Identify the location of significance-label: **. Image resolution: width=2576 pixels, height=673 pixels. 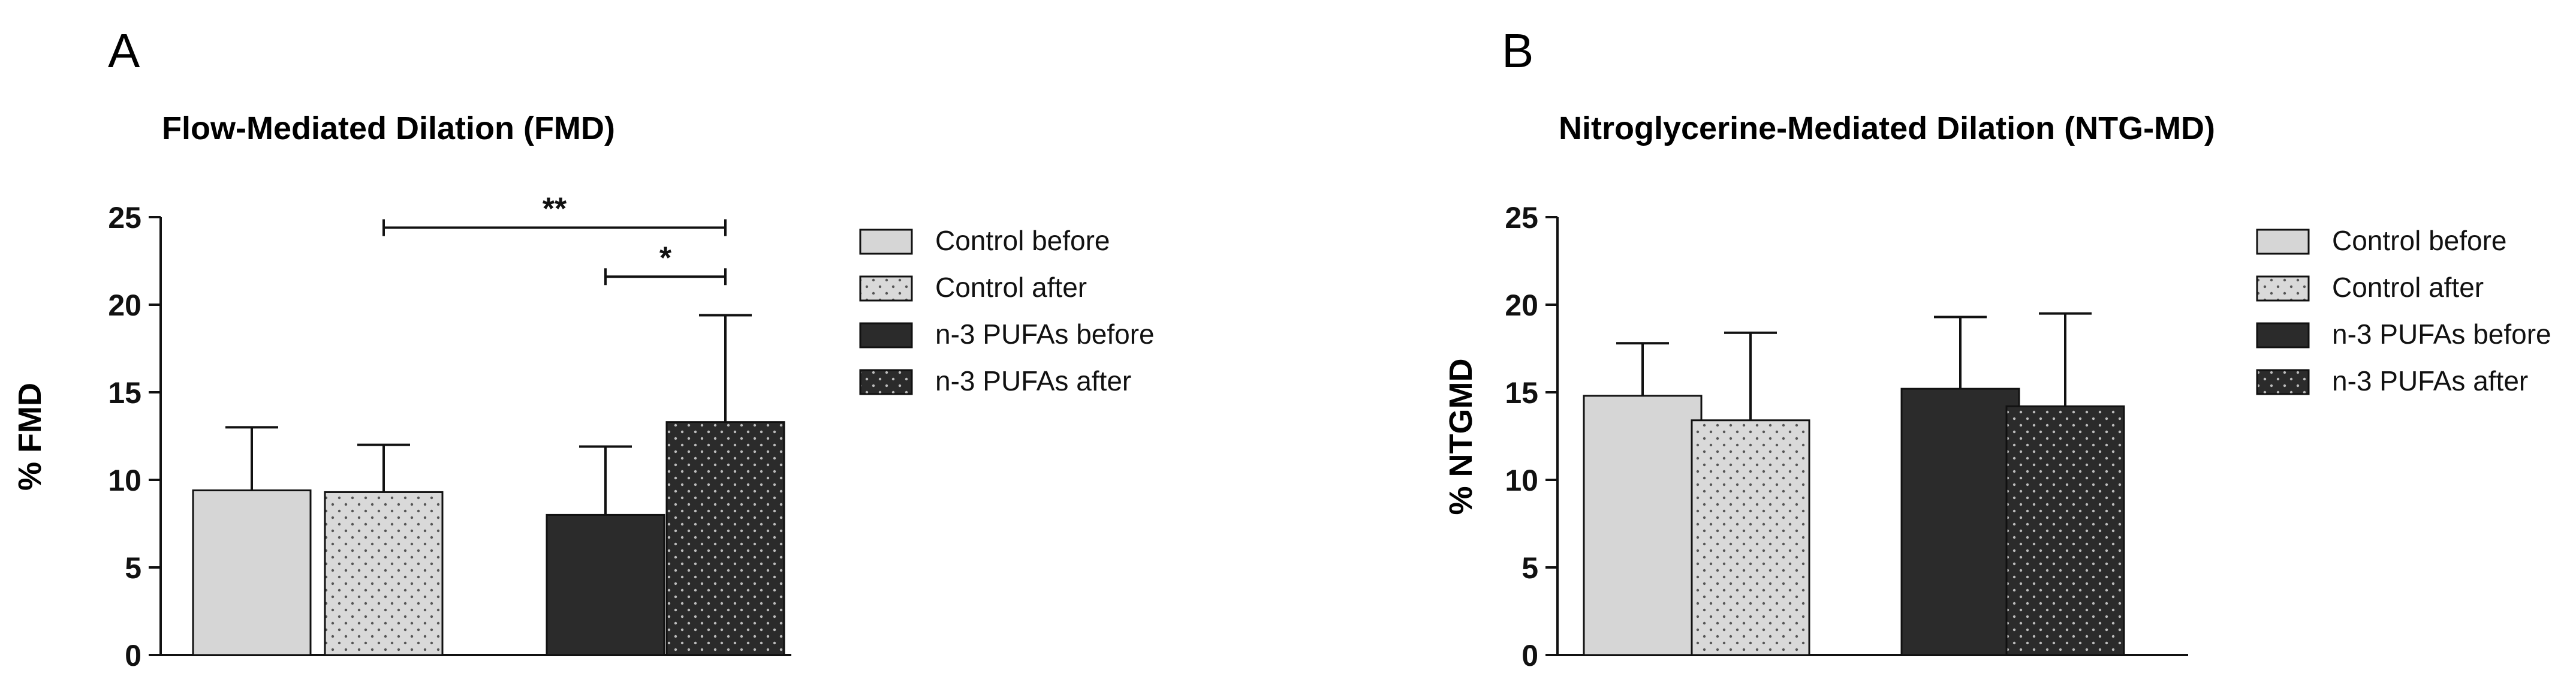
(555, 210).